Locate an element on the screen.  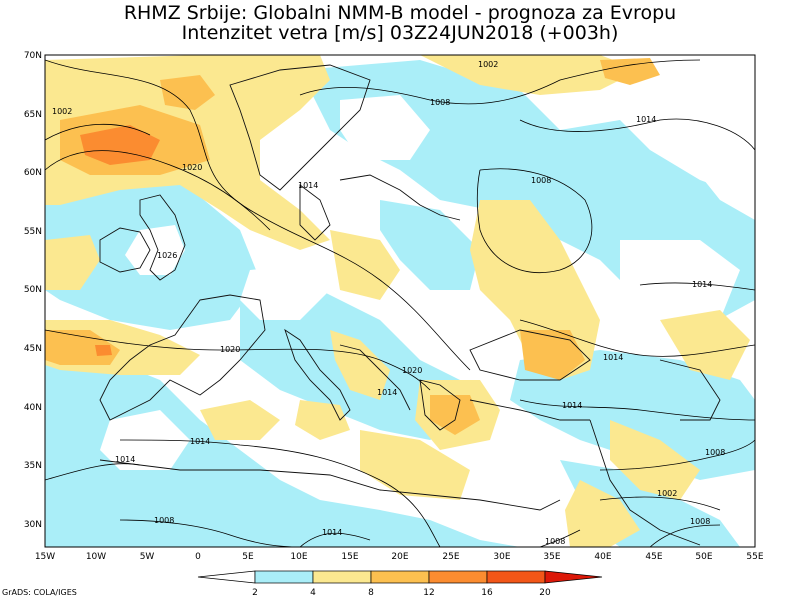
lon-label: 30E is located at coordinates (501, 557).